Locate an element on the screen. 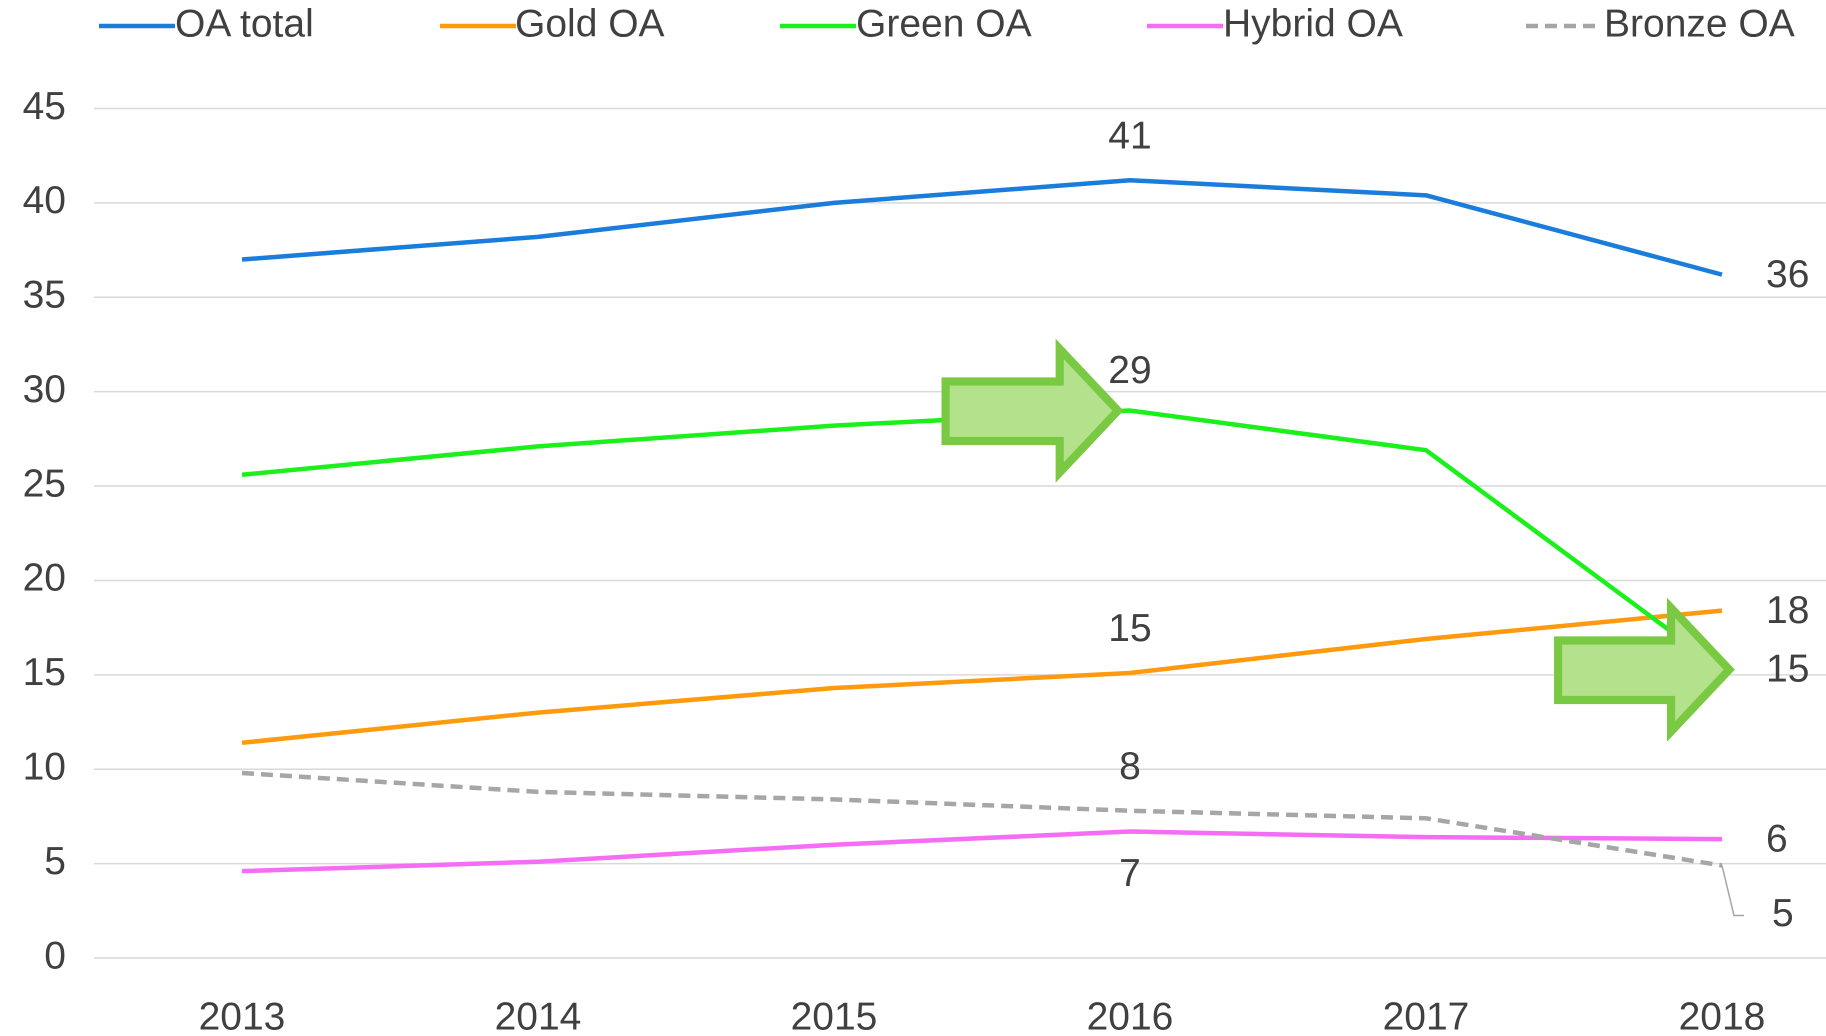 The height and width of the screenshot is (1036, 1826). data-label: 8 is located at coordinates (1130, 766).